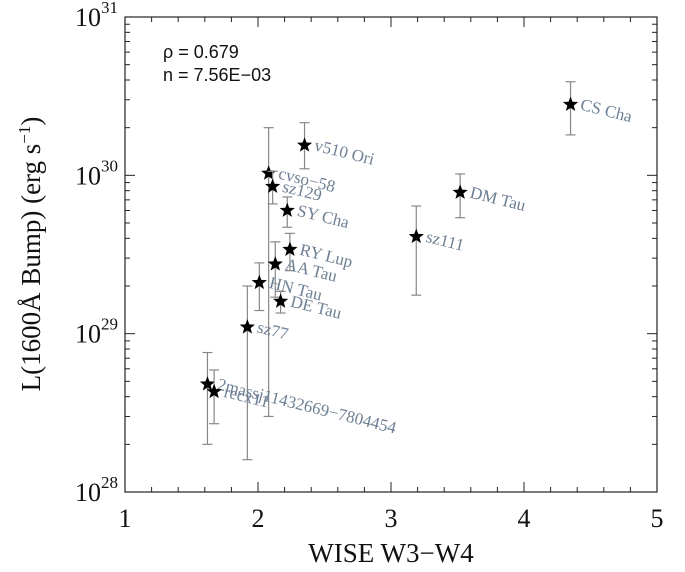  What do you see at coordinates (391, 518) in the screenshot?
I see `x-tick-label: 3` at bounding box center [391, 518].